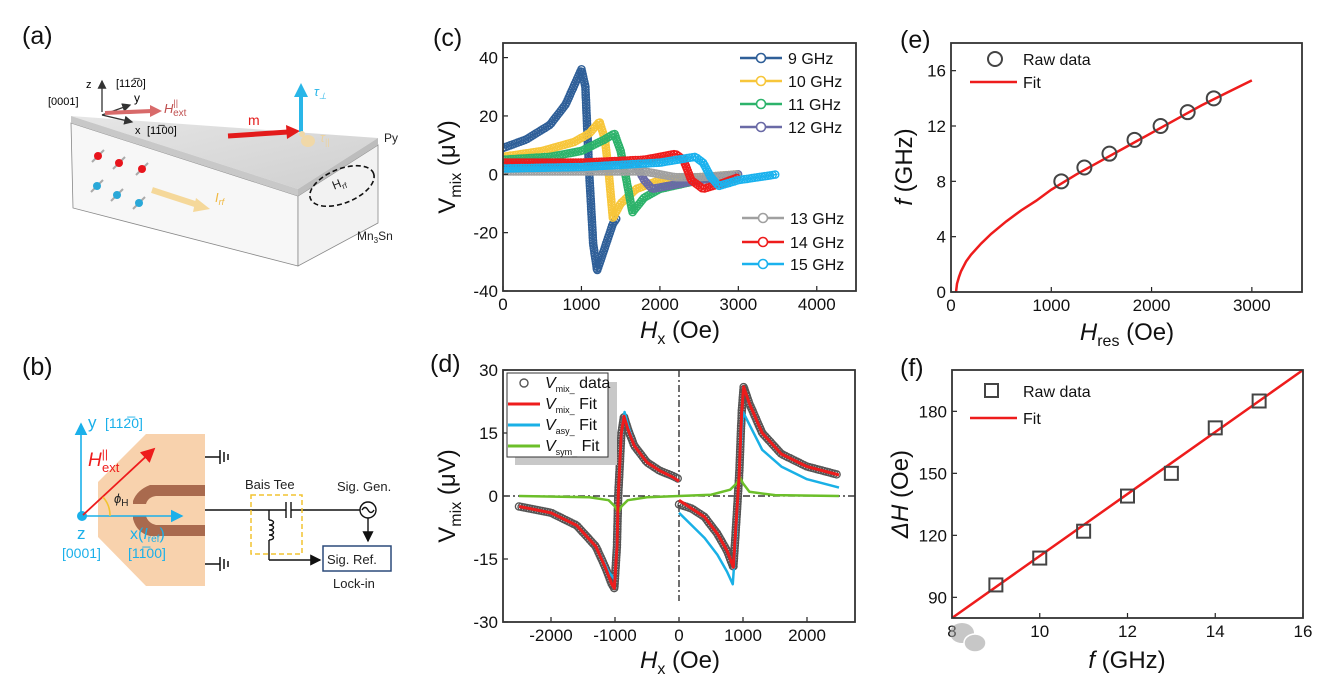 This screenshot has width=1332, height=692. What do you see at coordinates (119, 179) in the screenshot?
I see `spin-accumulation` at bounding box center [119, 179].